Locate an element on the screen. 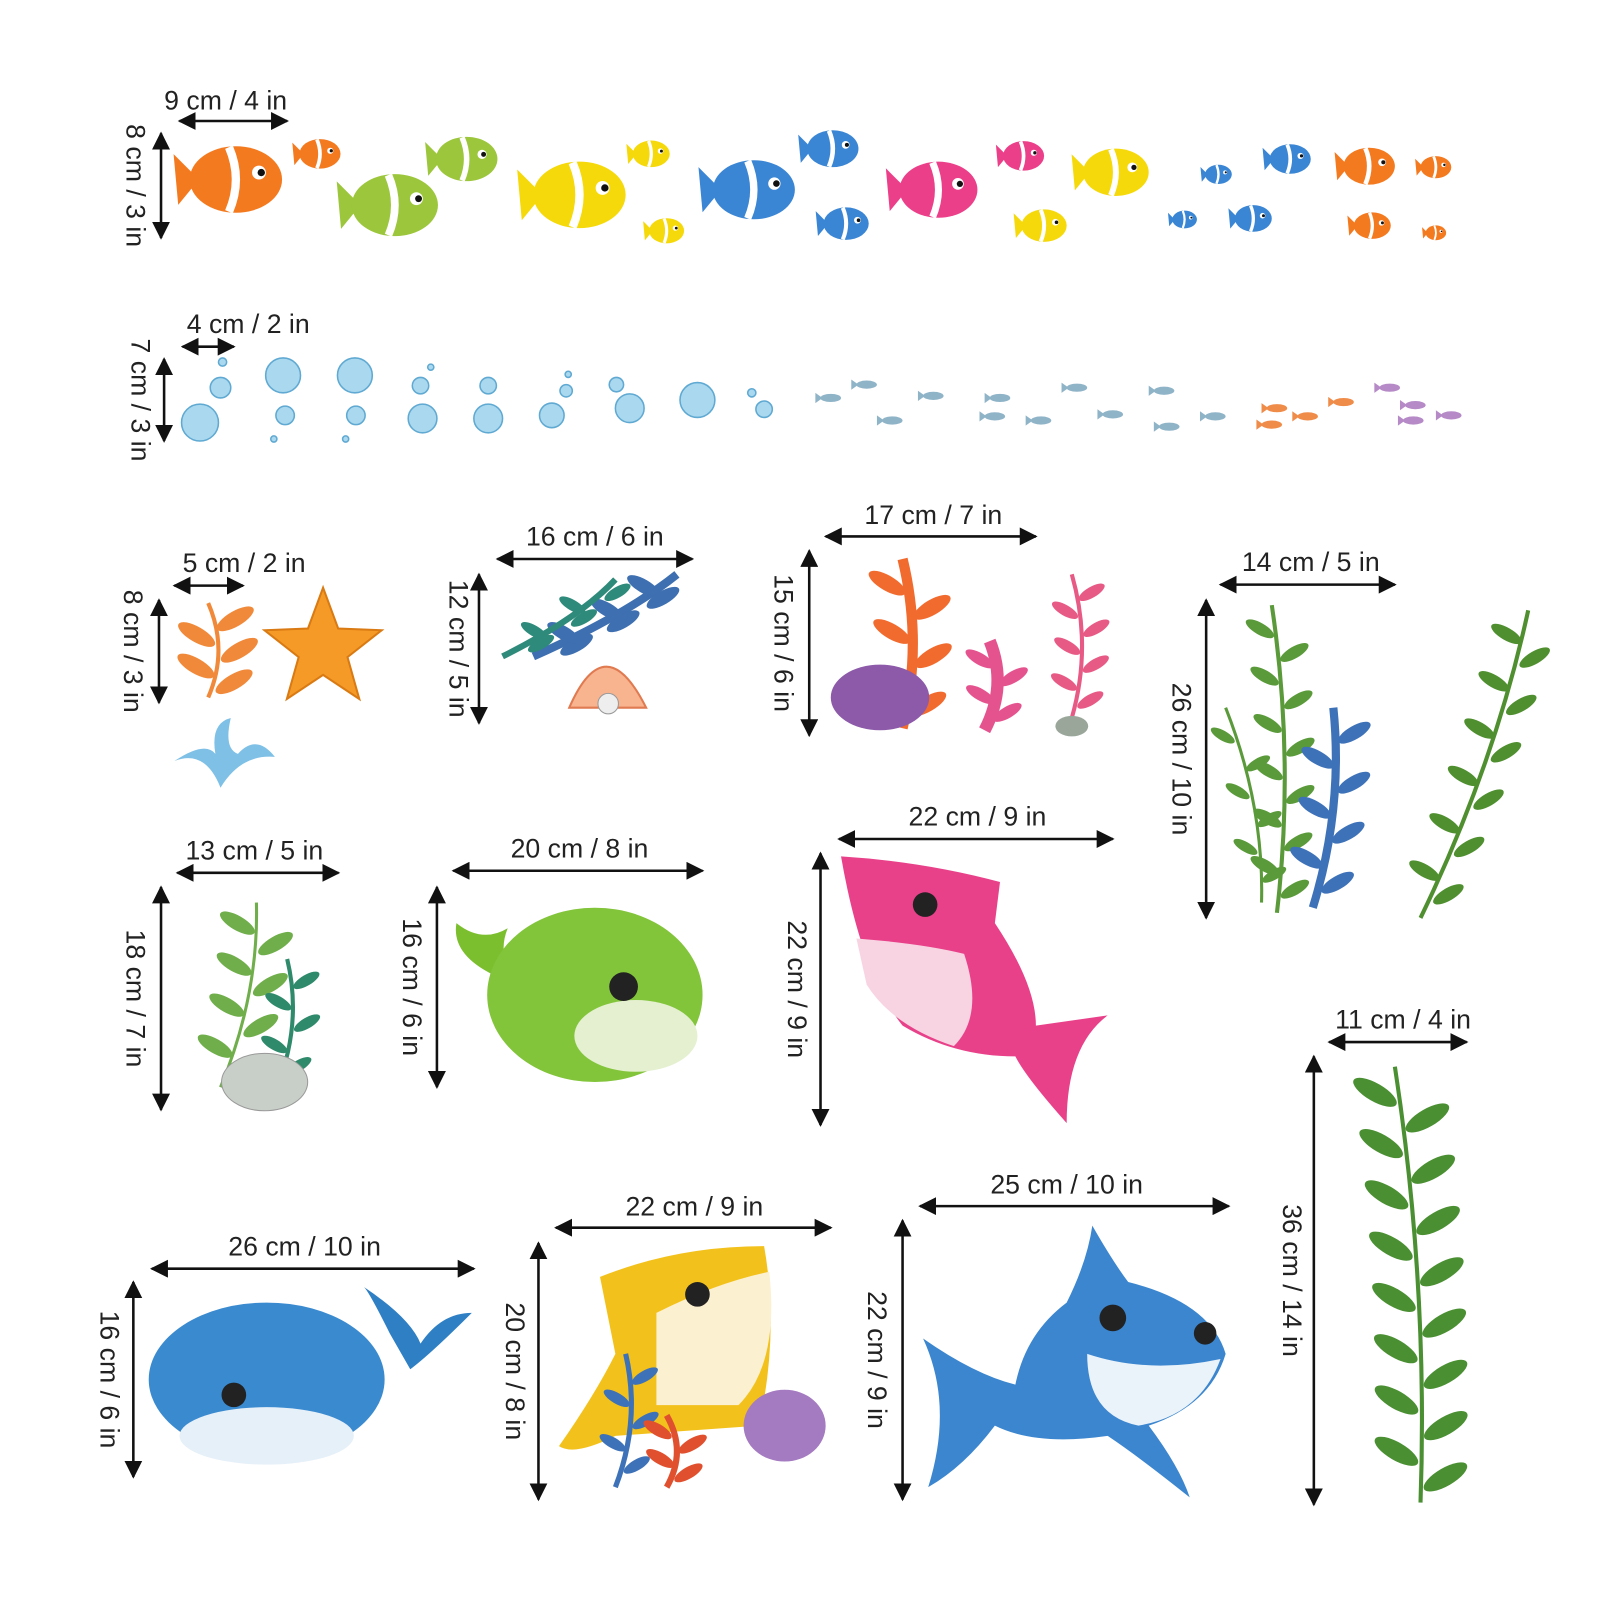 The width and height of the screenshot is (1600, 1600). height-label: 7 cm / 3 in is located at coordinates (140, 400).